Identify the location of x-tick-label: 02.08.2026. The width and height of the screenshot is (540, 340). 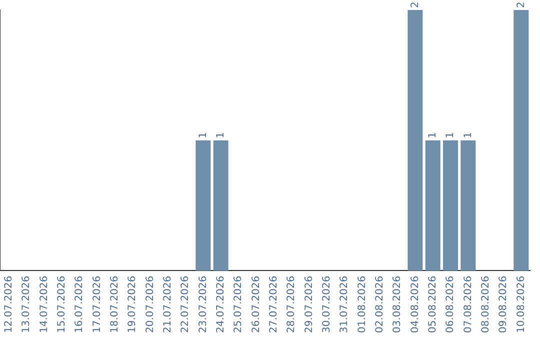
(380, 305).